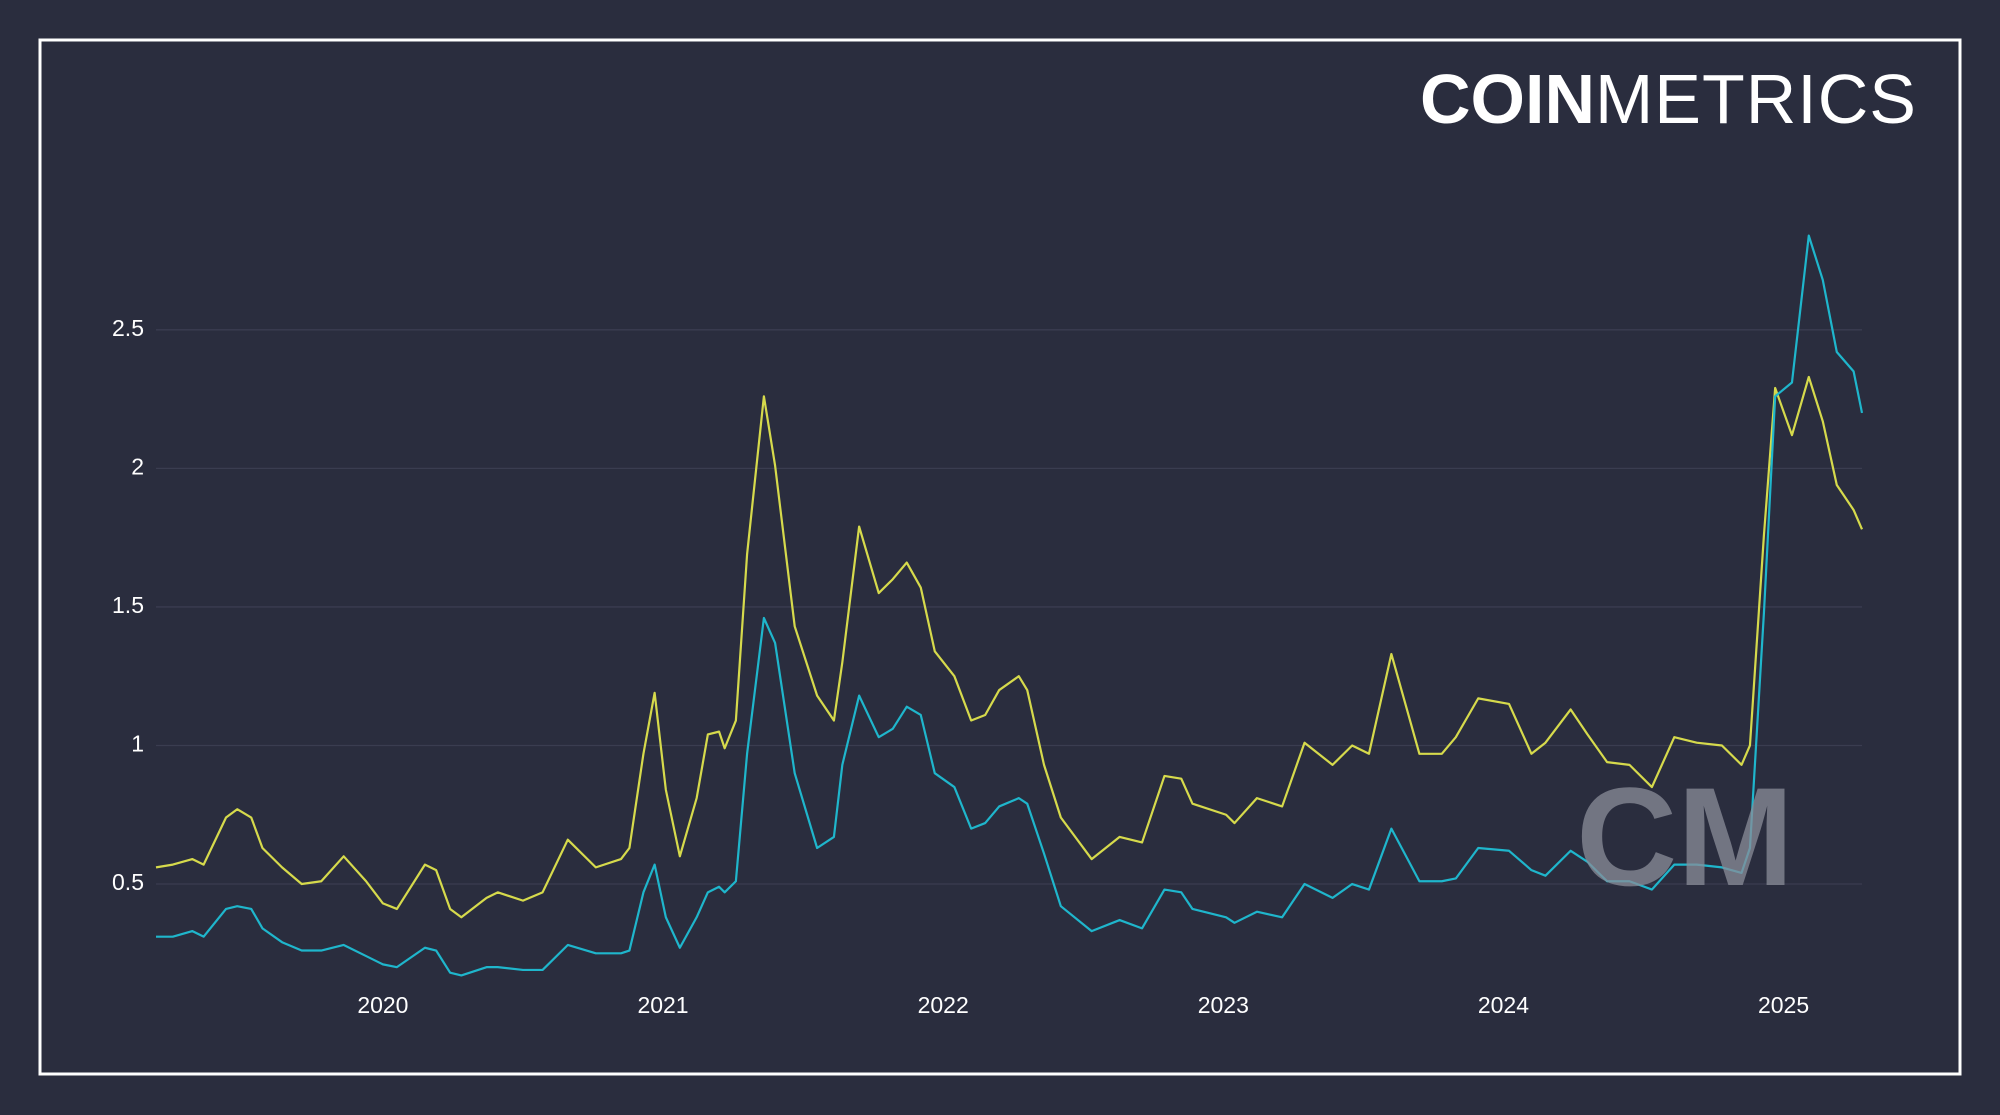 The width and height of the screenshot is (2000, 1115). What do you see at coordinates (662, 1005) in the screenshot?
I see `x-tick-label: 2021` at bounding box center [662, 1005].